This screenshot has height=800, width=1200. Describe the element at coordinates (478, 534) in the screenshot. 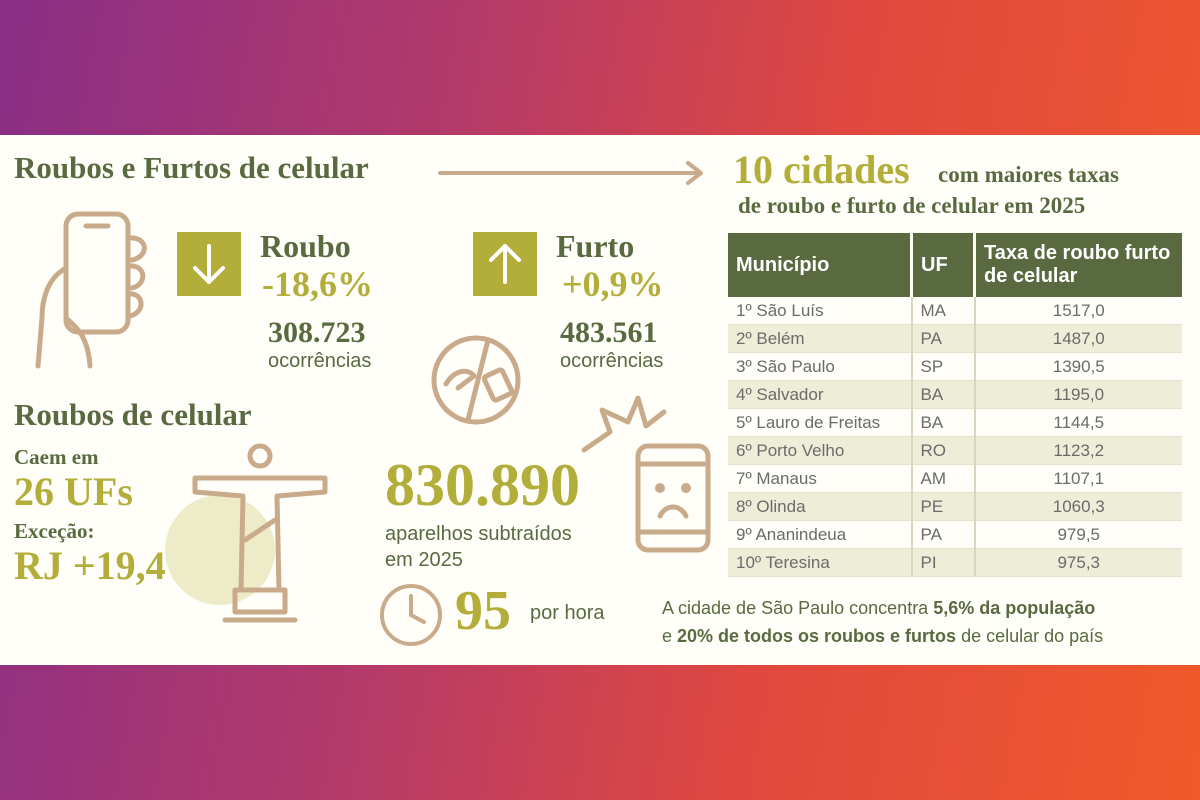

I see `total-text-1: aparelhos subtraídos` at that location.